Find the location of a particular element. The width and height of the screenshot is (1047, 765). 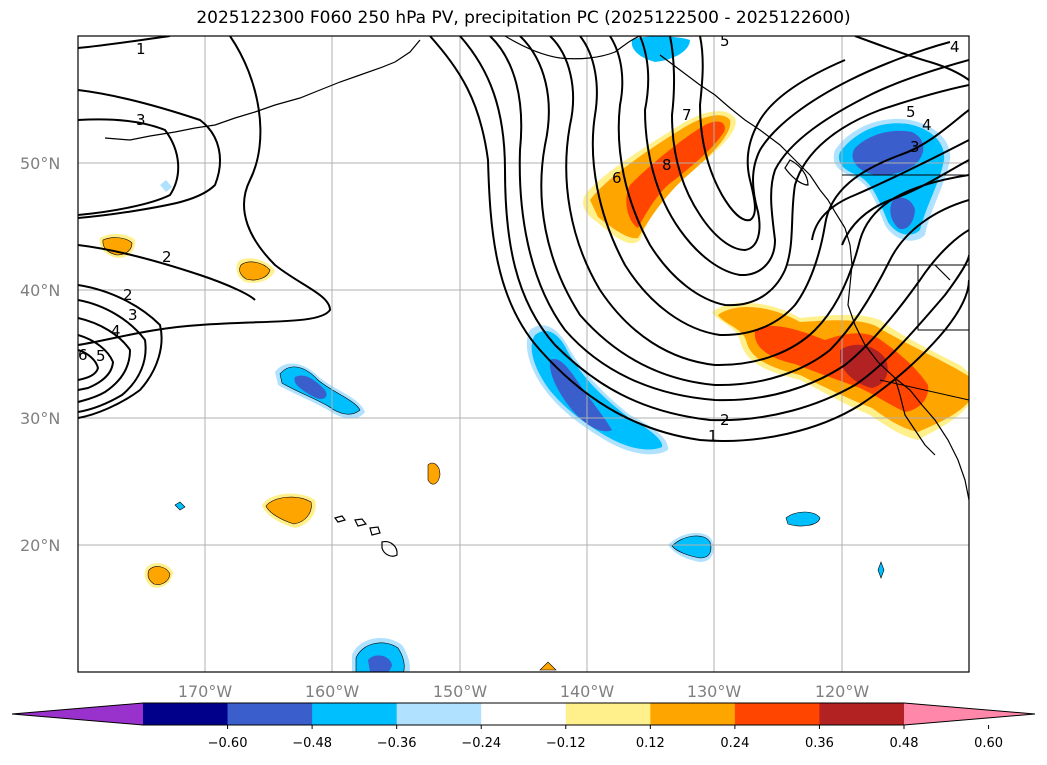

colorbar-tick-label: −0.24 is located at coordinates (481, 743).